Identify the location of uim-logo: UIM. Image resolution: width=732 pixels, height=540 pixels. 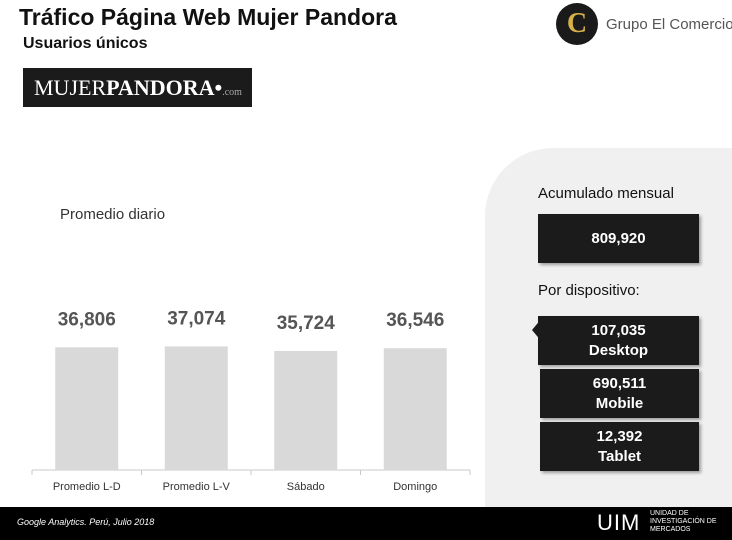
(619, 522).